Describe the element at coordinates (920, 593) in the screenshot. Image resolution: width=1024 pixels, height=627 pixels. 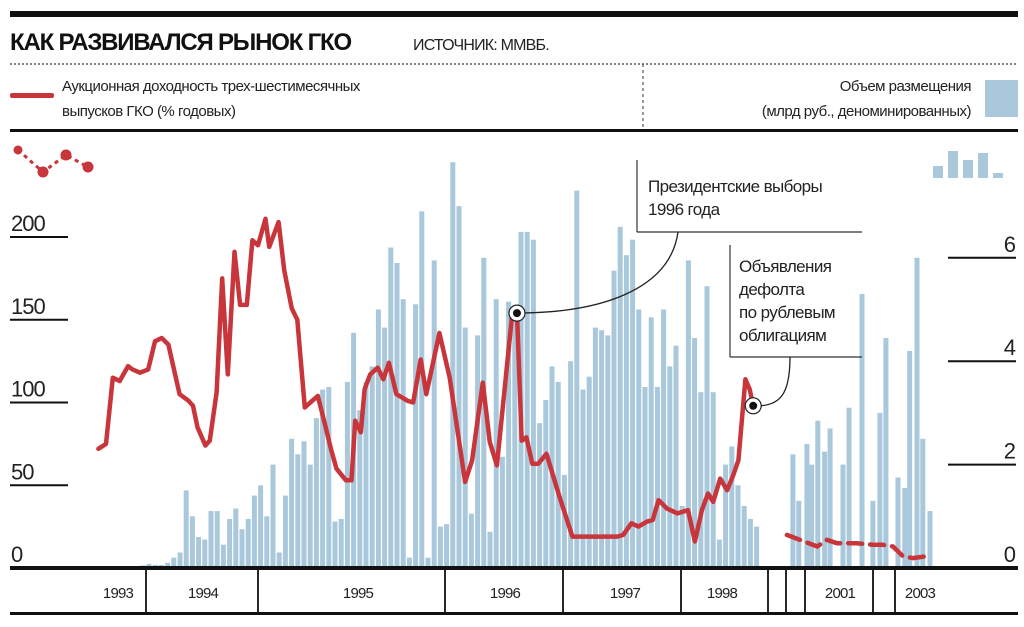
I see `year-label: 2003` at that location.